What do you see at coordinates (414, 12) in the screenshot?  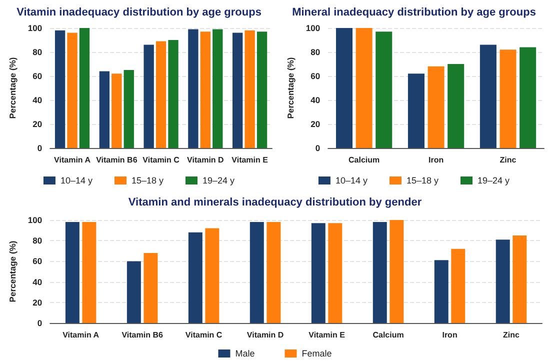 I see `chart-title: Mineral inadequacy distribution by age groups` at bounding box center [414, 12].